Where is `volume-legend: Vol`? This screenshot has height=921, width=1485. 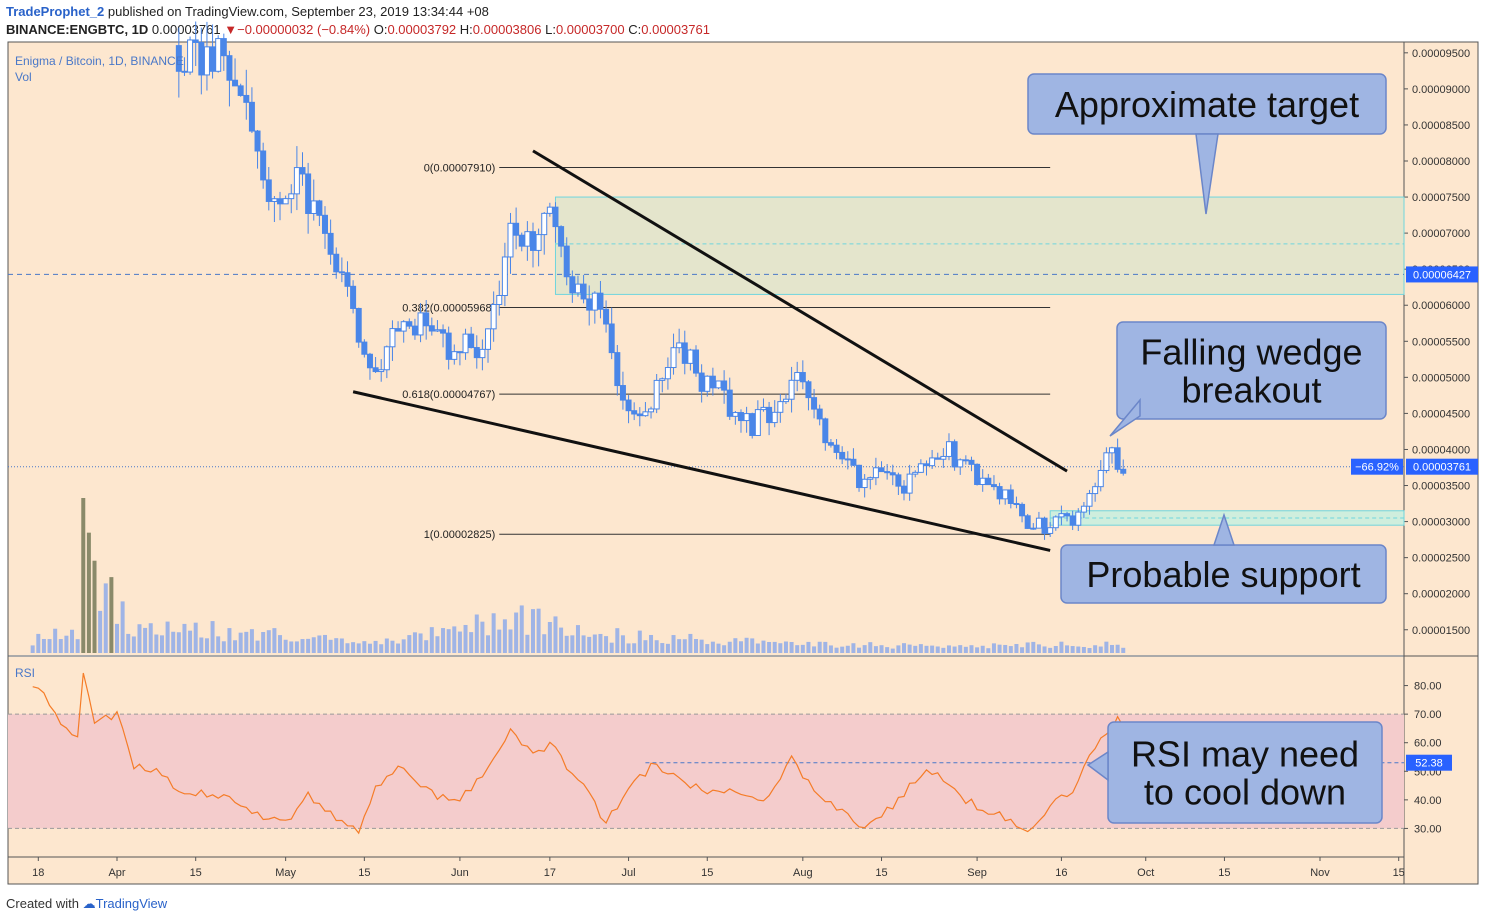
volume-legend: Vol is located at coordinates (23, 77).